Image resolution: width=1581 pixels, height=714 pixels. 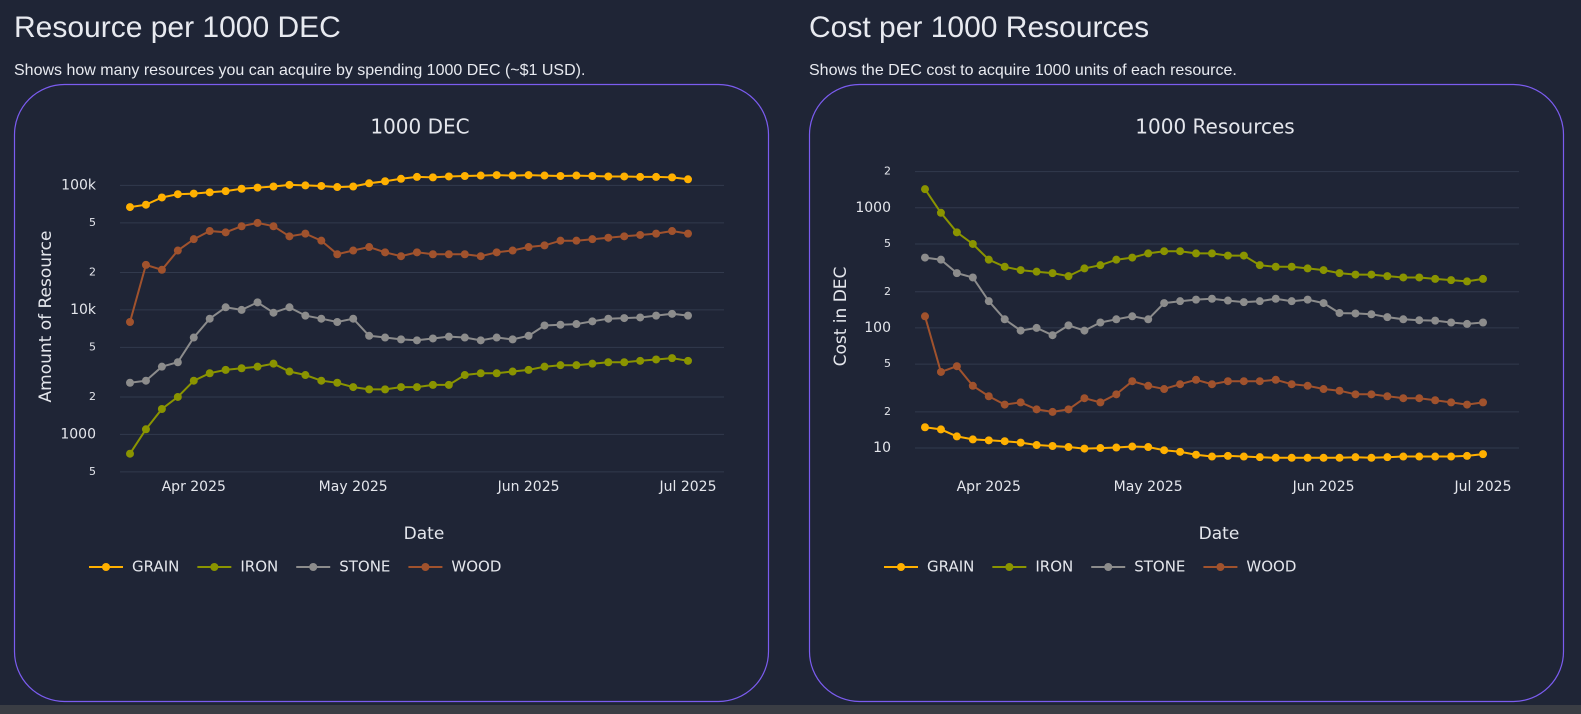 I want to click on legend-label: STONE, so click(x=364, y=567).